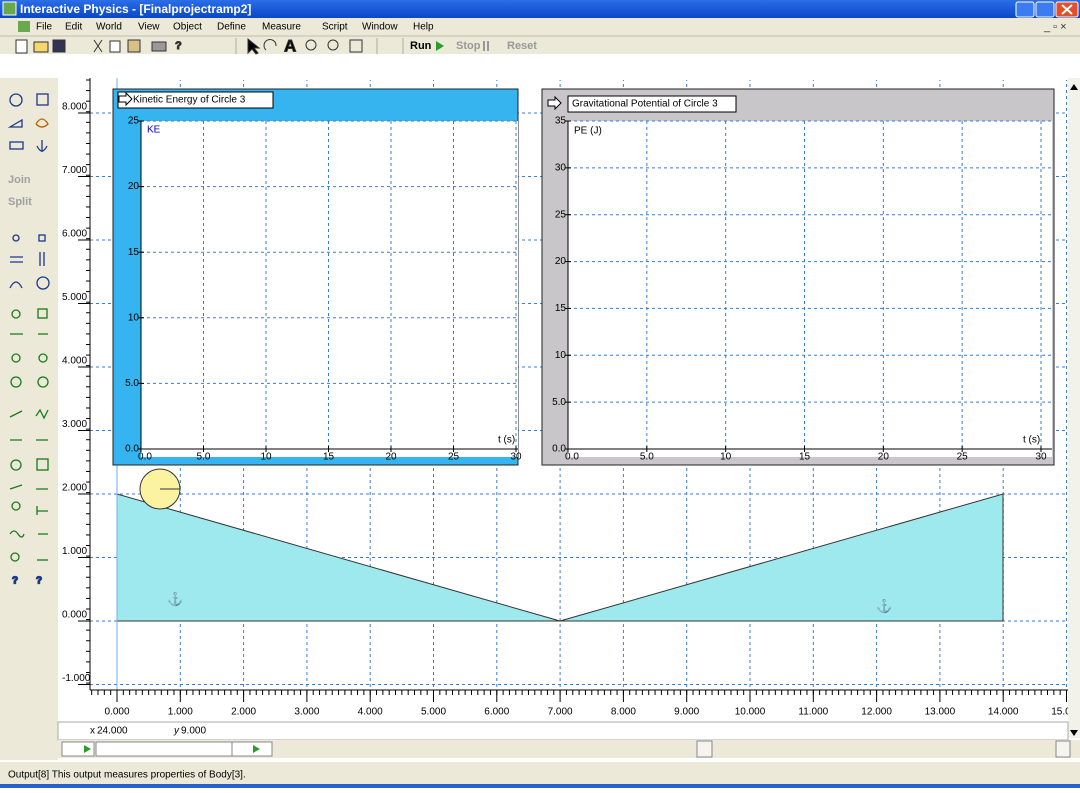 The image size is (1080, 793). Describe the element at coordinates (154, 130) in the screenshot. I see `y-axis-label: KE` at that location.